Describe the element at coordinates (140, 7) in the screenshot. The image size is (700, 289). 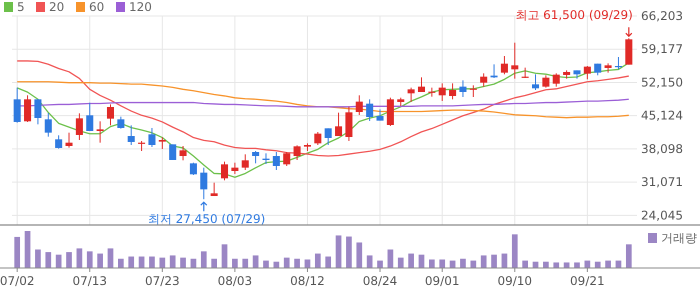
I see `legend-label: 120` at that location.